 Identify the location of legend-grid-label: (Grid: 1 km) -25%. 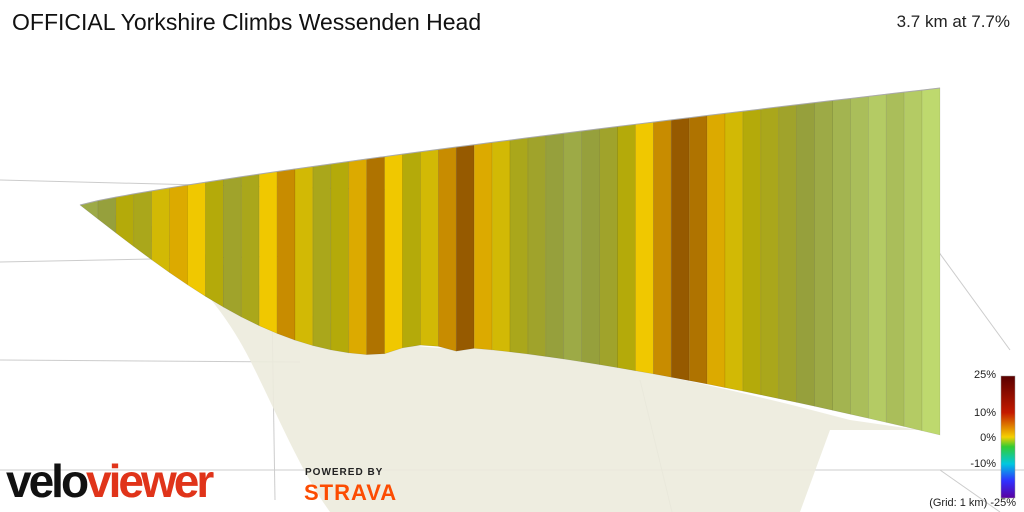
(972, 503).